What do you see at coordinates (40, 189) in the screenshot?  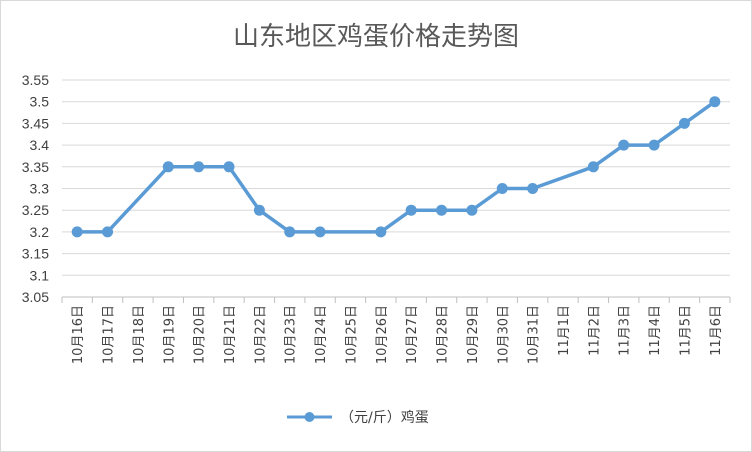 I see `y-tick-label: 3.3` at bounding box center [40, 189].